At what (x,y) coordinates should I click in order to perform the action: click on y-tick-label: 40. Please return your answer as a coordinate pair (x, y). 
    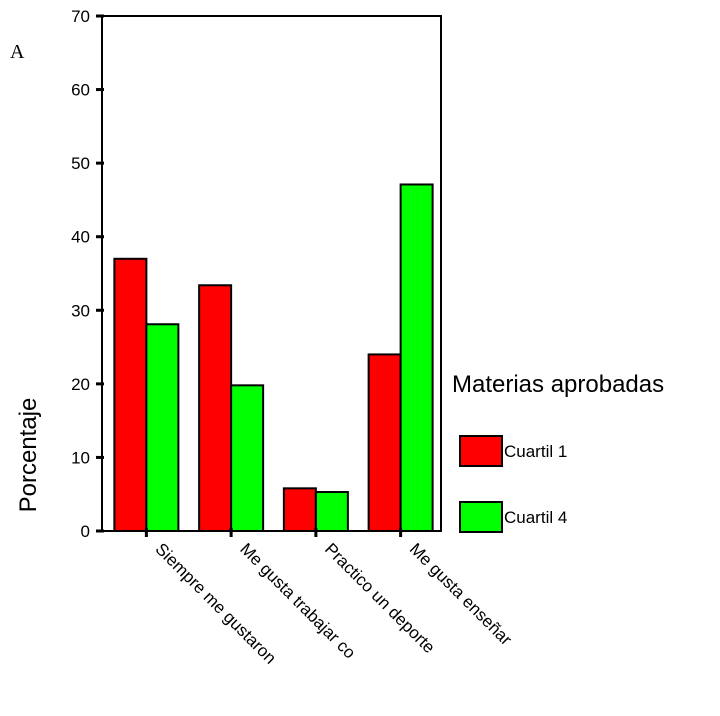
    Looking at the image, I should click on (80, 237).